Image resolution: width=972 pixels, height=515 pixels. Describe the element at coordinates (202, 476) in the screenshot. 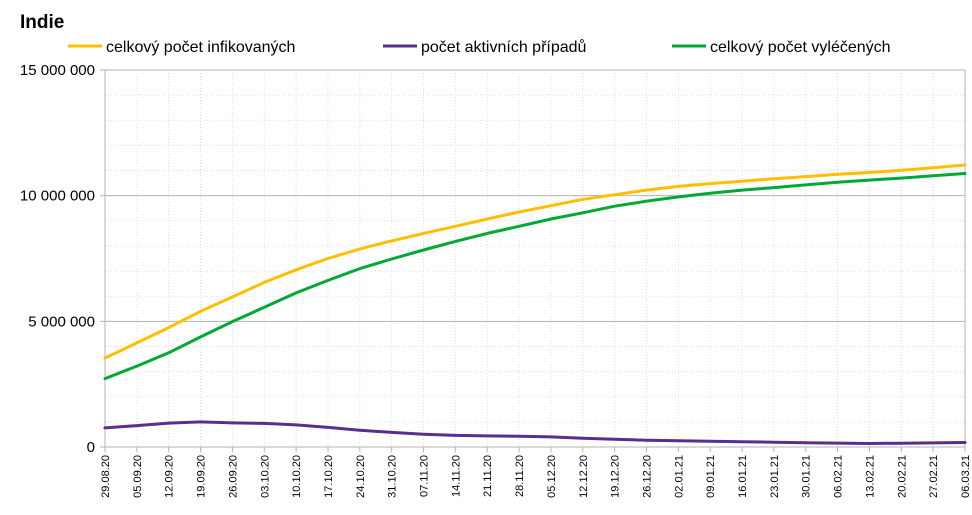

I see `x-tick-label: 19.09.20` at that location.